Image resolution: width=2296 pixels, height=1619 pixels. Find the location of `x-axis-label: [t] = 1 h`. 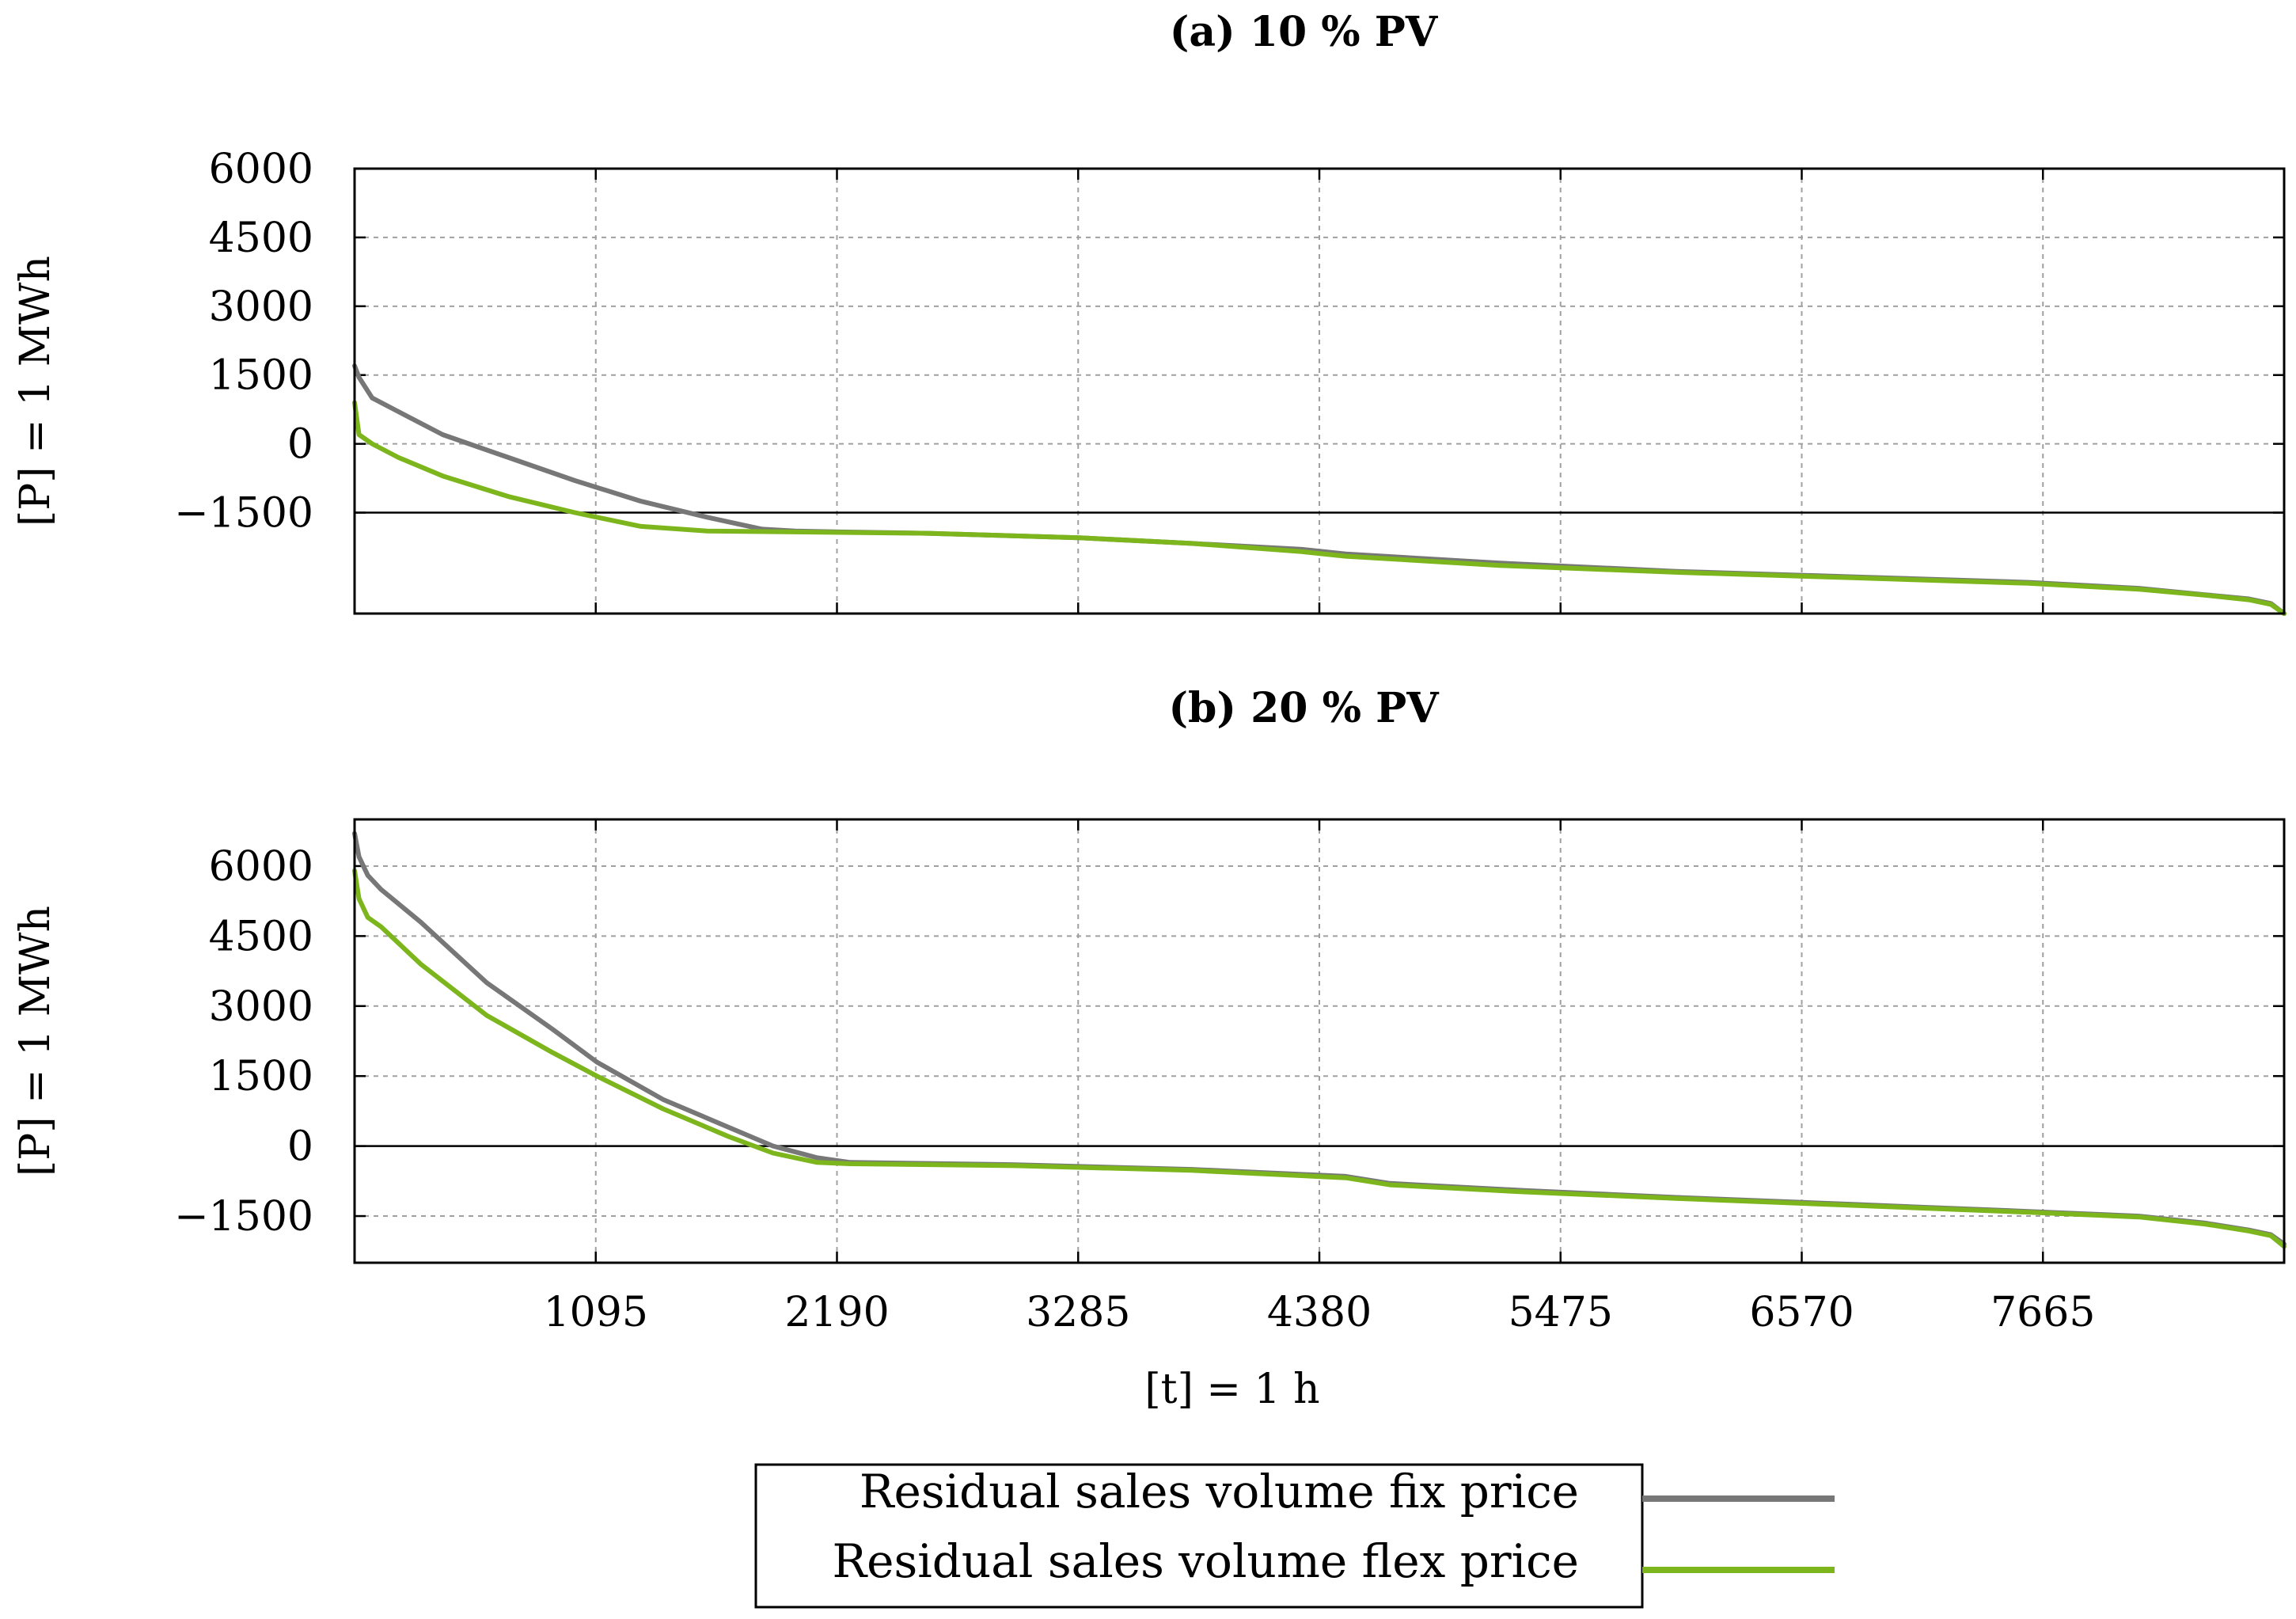

x-axis-label: [t] = 1 h is located at coordinates (1231, 1389).